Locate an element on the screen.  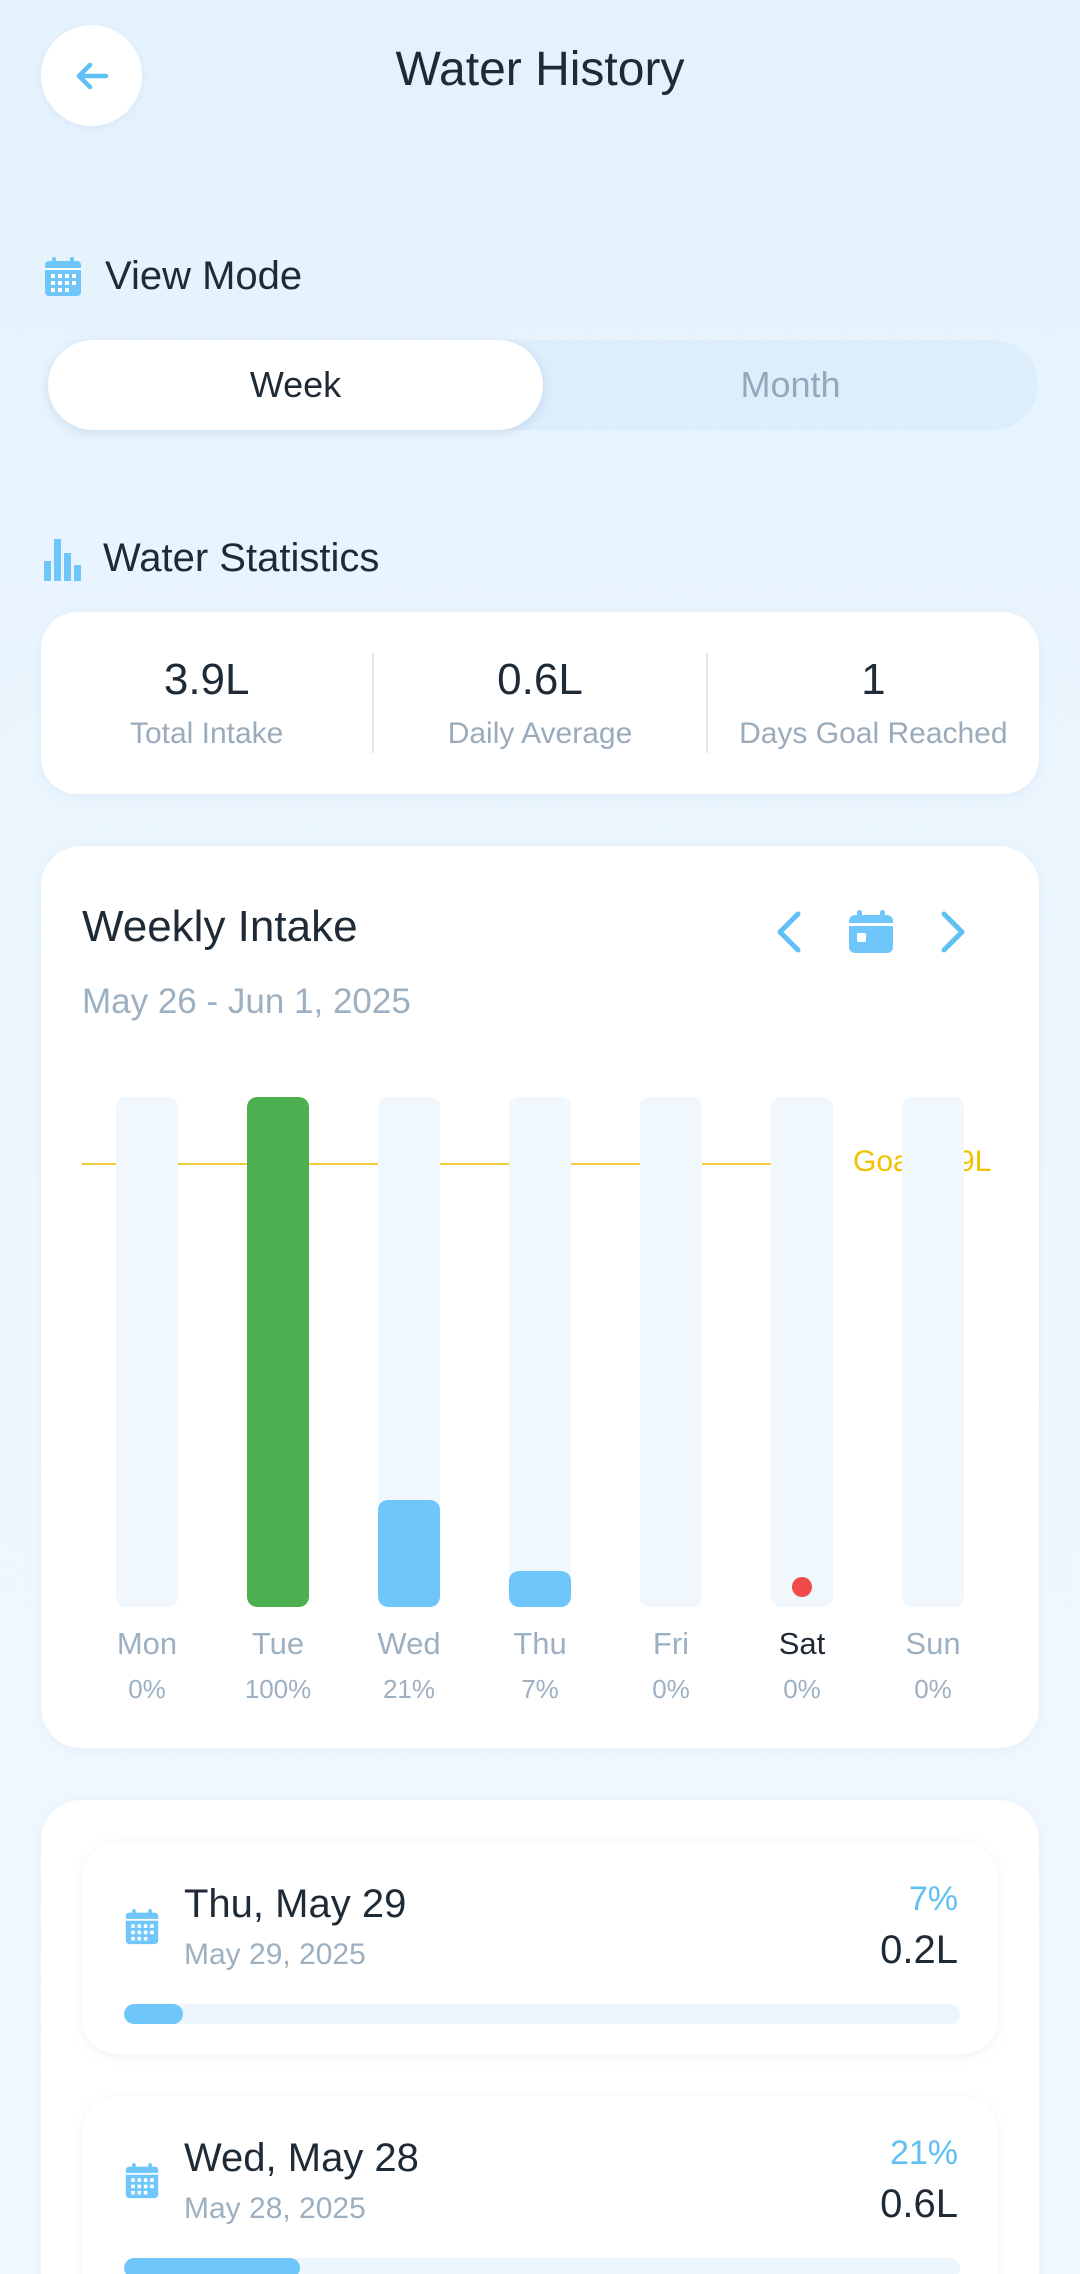
history-day-percent: 21% is located at coordinates (923, 2153).